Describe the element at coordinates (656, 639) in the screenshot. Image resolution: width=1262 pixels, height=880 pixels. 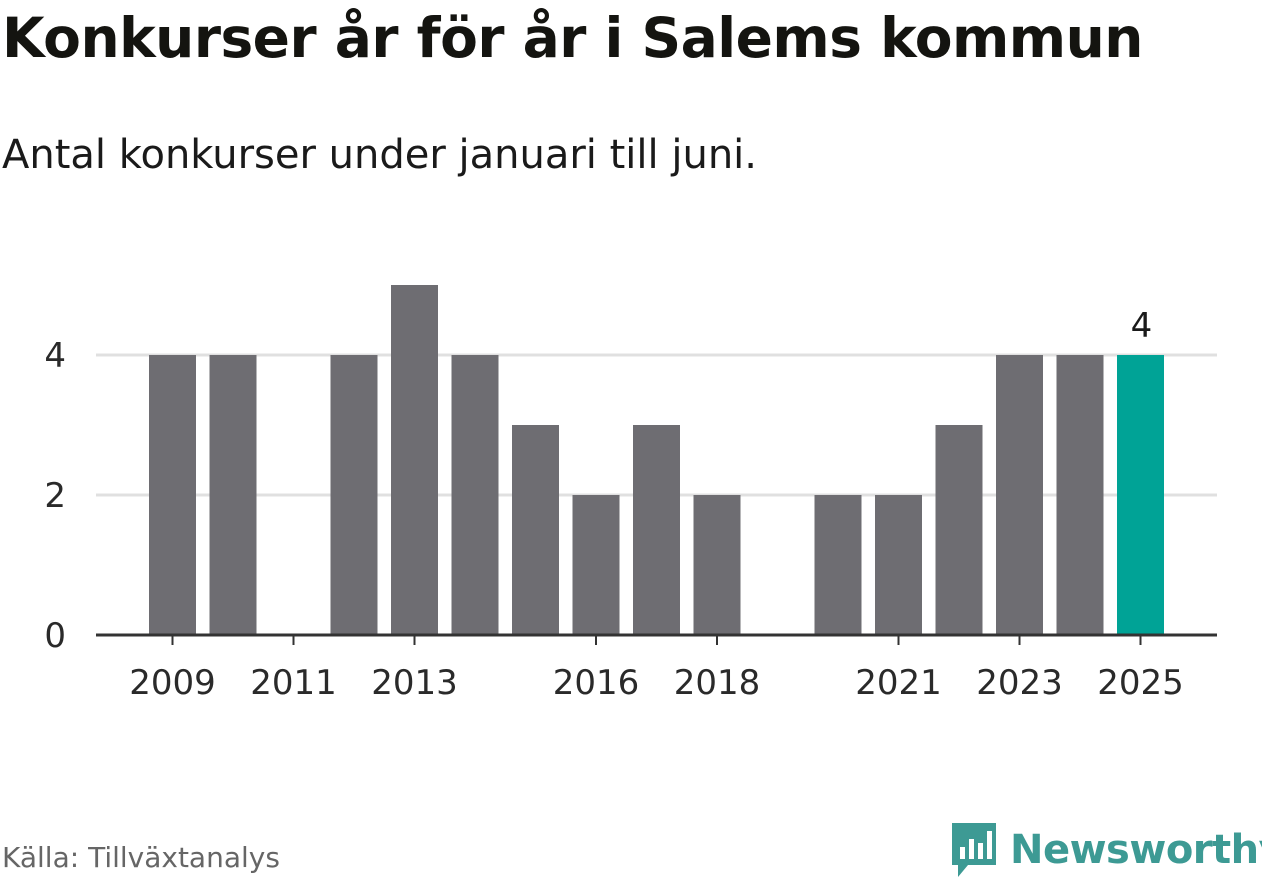
I see `axes` at that location.